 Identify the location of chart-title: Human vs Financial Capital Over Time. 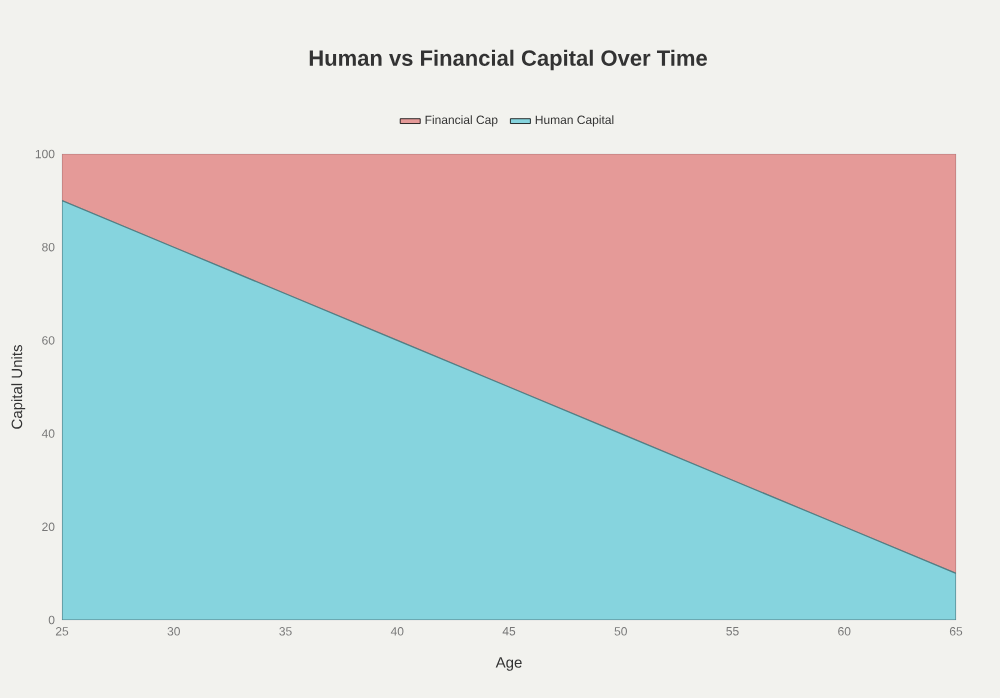
(508, 60).